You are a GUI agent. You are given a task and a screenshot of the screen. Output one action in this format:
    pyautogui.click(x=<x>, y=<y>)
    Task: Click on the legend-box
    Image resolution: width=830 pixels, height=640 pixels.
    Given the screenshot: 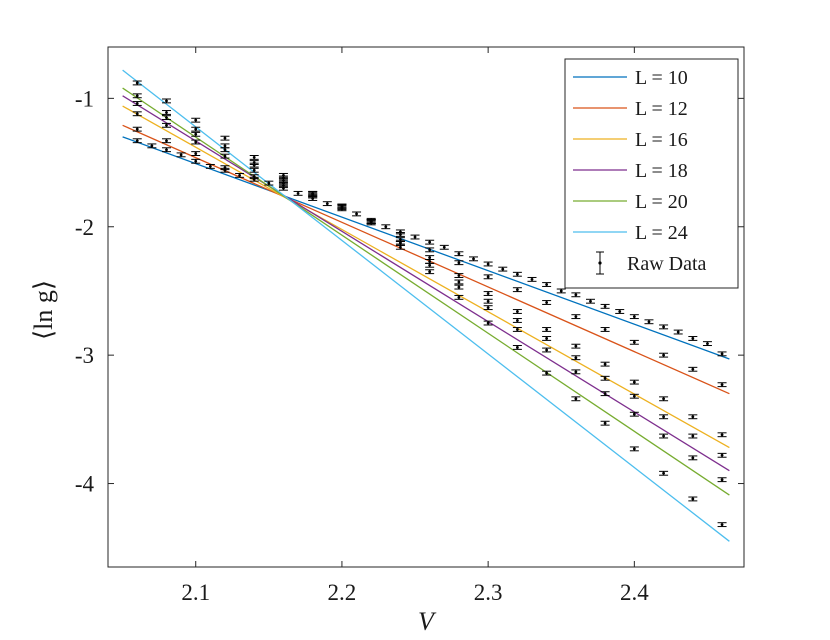 What is the action you would take?
    pyautogui.click(x=651, y=173)
    